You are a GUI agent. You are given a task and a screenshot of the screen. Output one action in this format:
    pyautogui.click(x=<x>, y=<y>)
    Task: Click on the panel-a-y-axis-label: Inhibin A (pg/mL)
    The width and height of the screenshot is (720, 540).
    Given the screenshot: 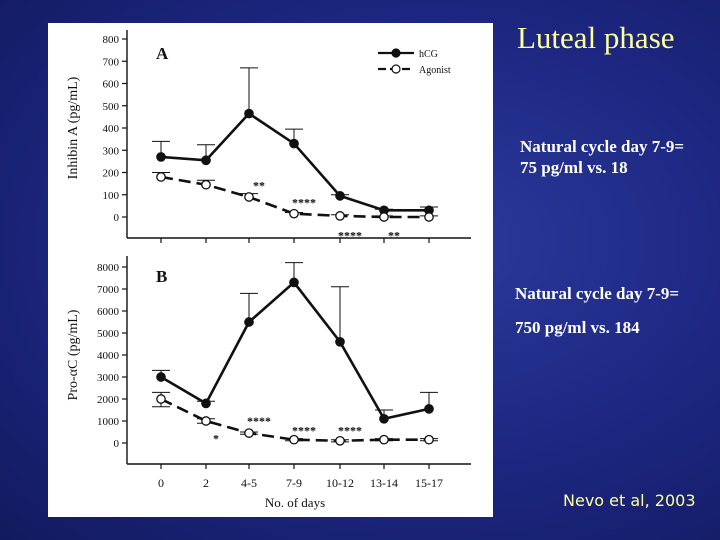 What is the action you would take?
    pyautogui.click(x=73, y=127)
    